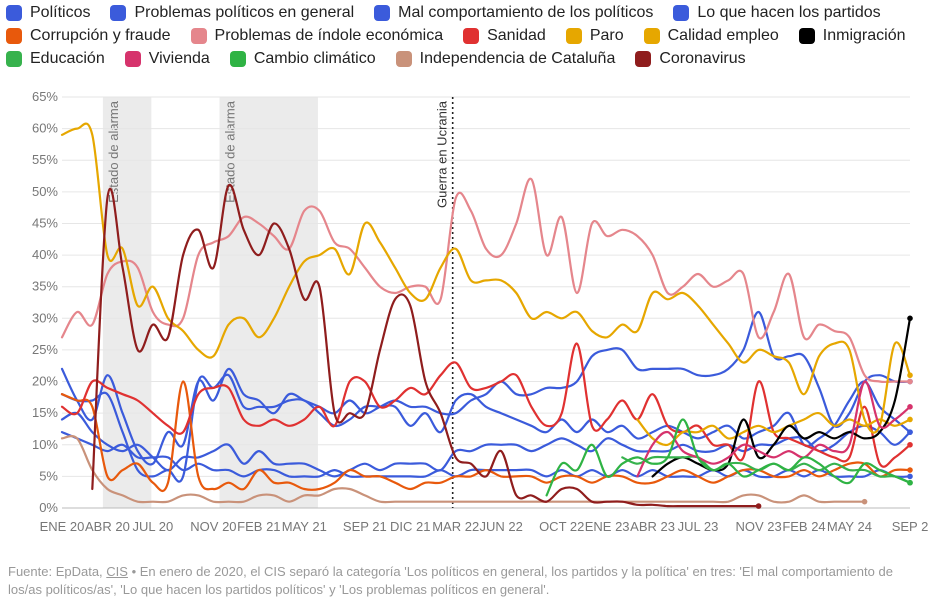 This screenshot has width=933, height=608. Describe the element at coordinates (910, 482) in the screenshot. I see `series-endpoint-cambio-climatico` at that location.